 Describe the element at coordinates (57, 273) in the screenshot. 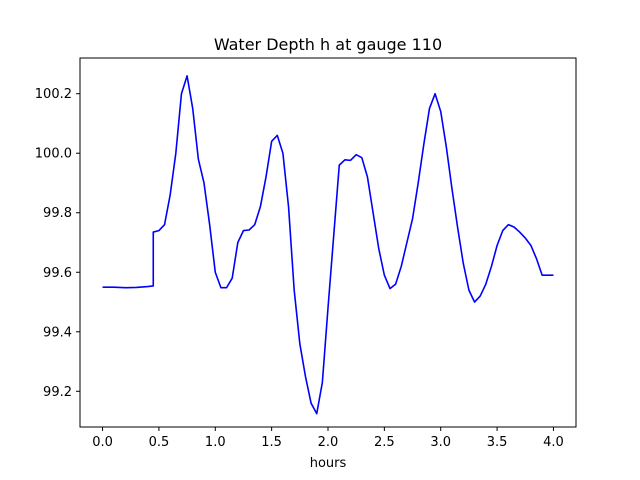

I see `y-tick-label: 99.6` at that location.